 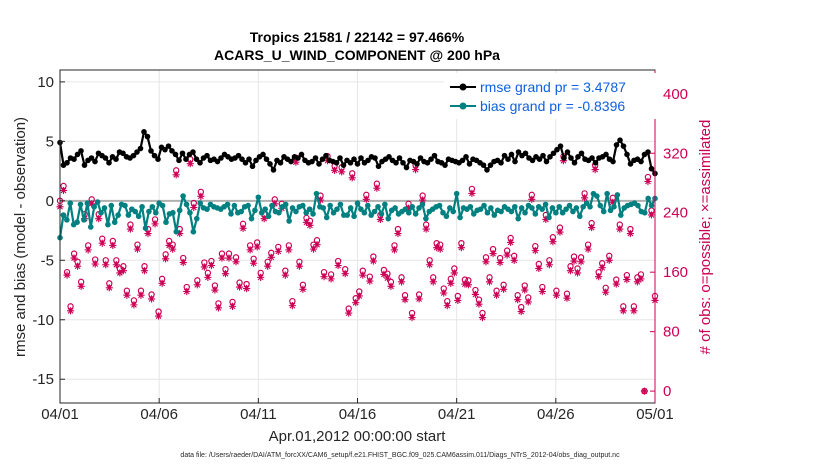 I want to click on x-tick-label: 04/06, so click(x=159, y=414).